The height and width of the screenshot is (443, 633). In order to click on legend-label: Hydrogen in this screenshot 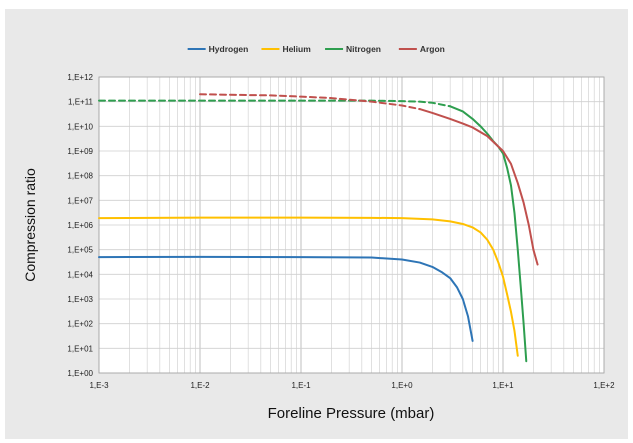, I will do `click(229, 49)`.